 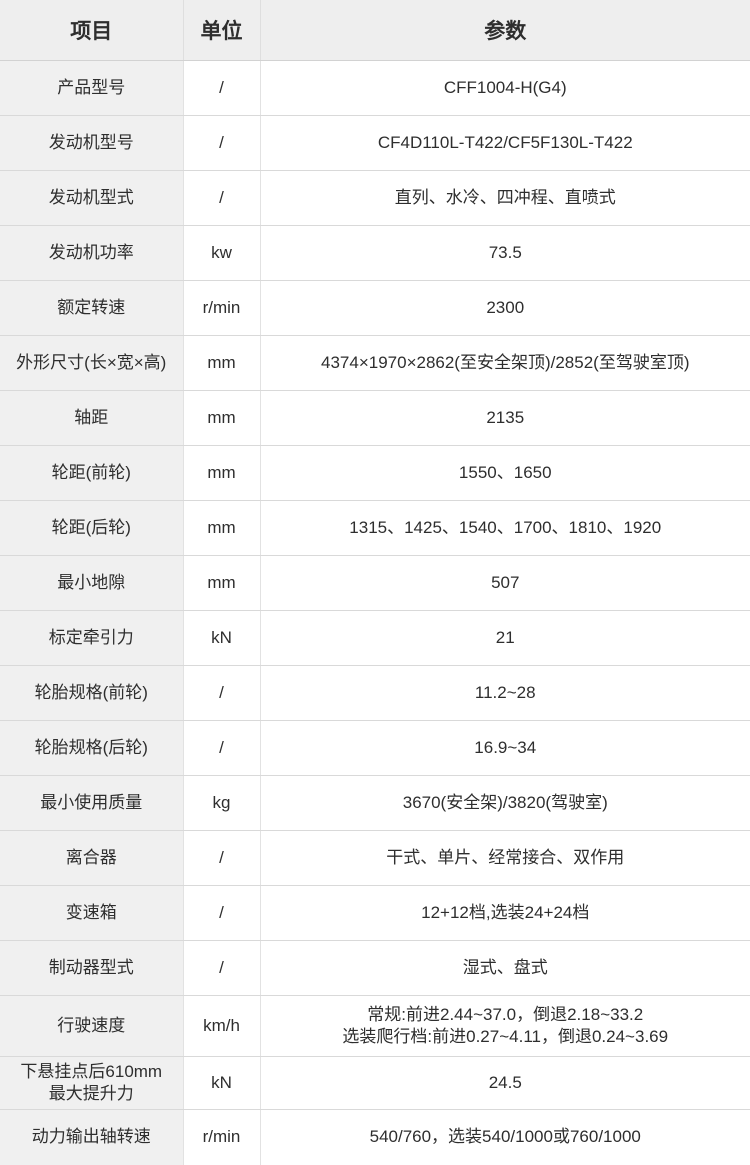 What do you see at coordinates (505, 803) in the screenshot?
I see `value-cell: 3670(安全架)/3820(驾驶室)` at bounding box center [505, 803].